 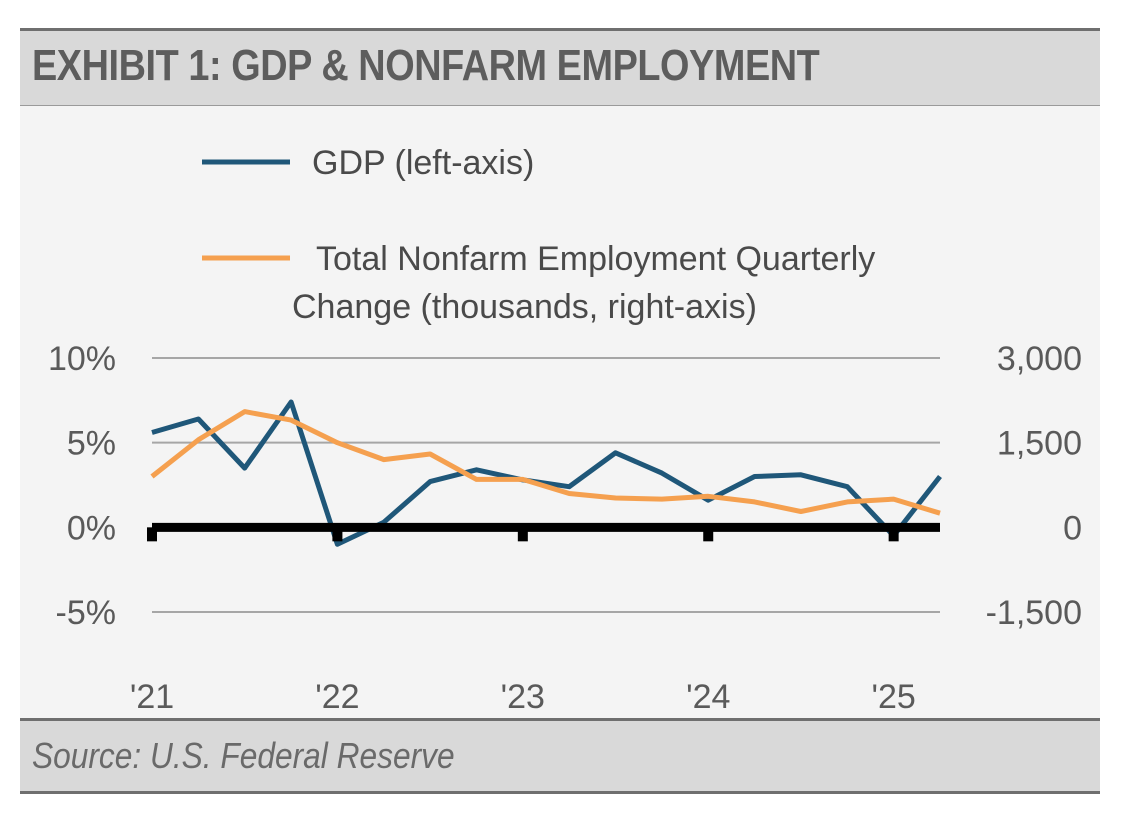 What do you see at coordinates (423, 163) in the screenshot?
I see `legend-label-gdp: GDP (left-axis)` at bounding box center [423, 163].